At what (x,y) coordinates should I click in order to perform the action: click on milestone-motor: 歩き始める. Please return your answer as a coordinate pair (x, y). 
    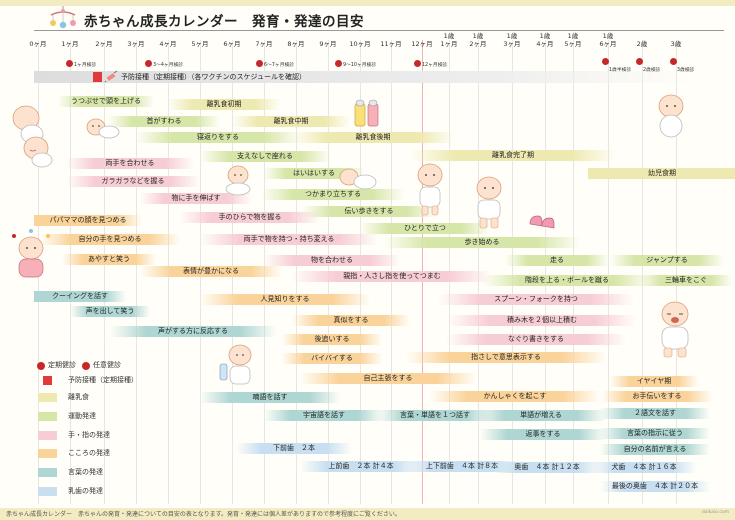
    Looking at the image, I should click on (482, 242).